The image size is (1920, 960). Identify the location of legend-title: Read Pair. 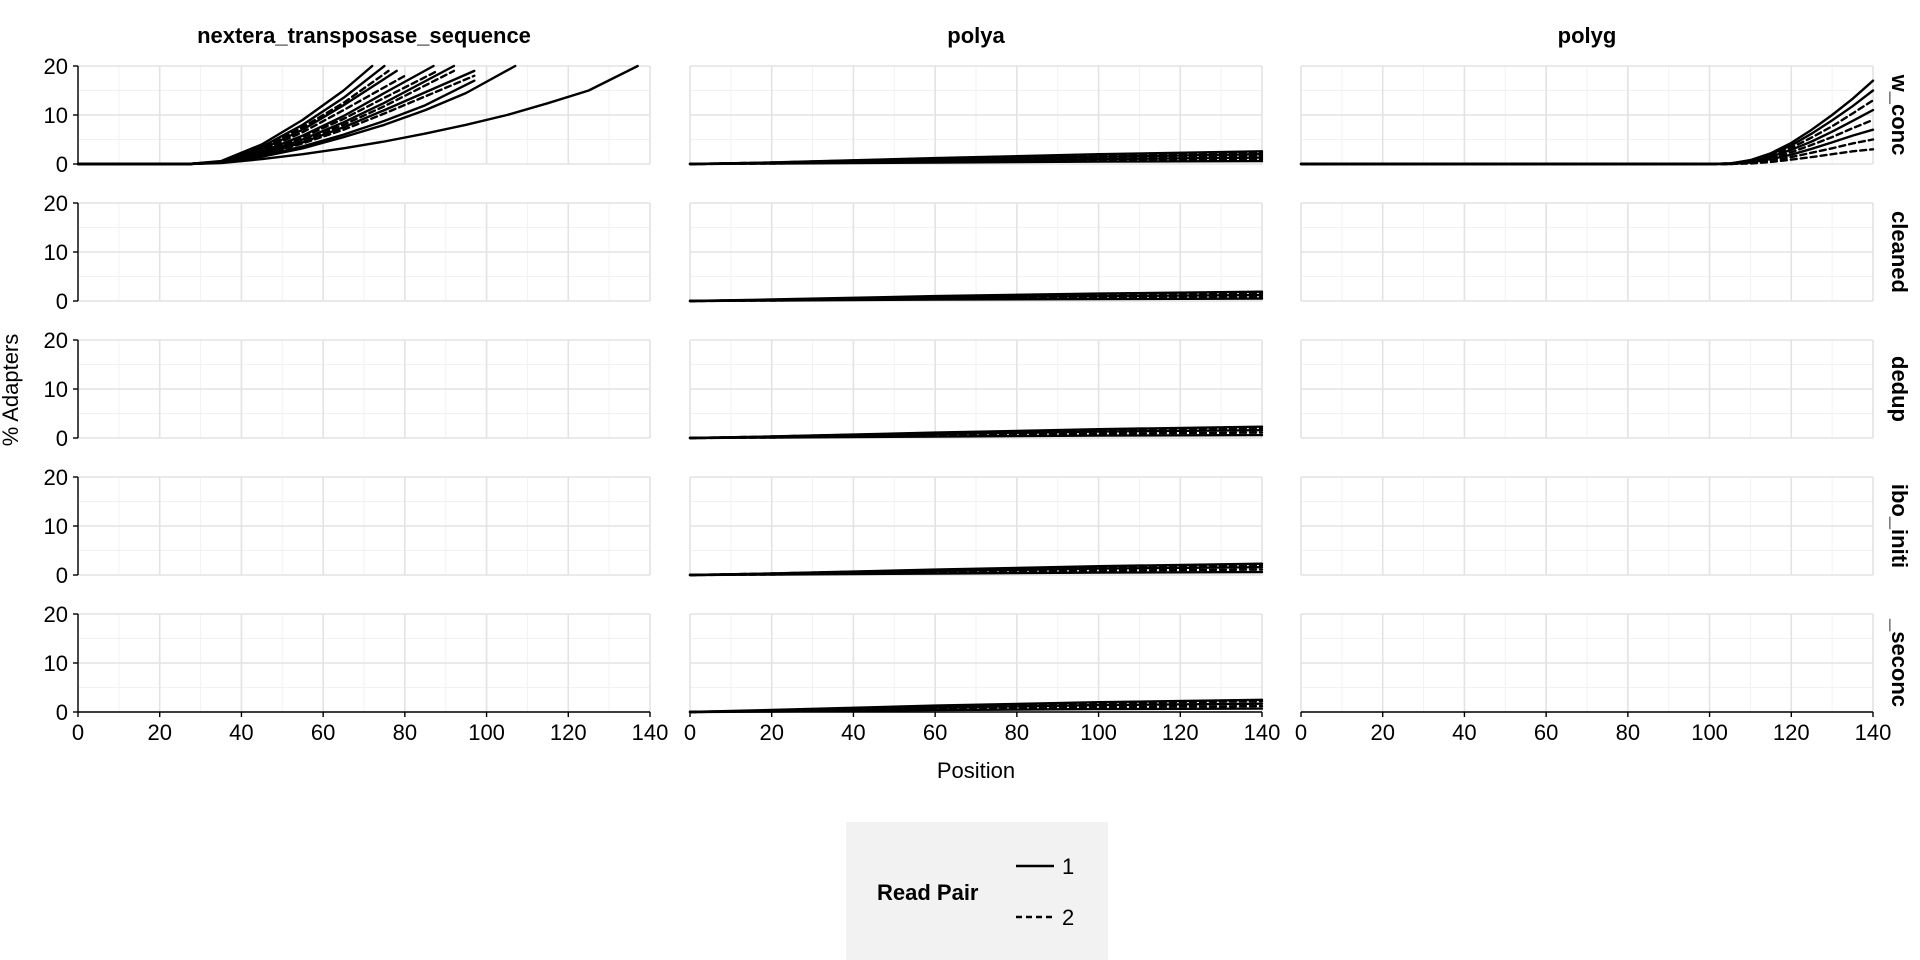
(928, 892).